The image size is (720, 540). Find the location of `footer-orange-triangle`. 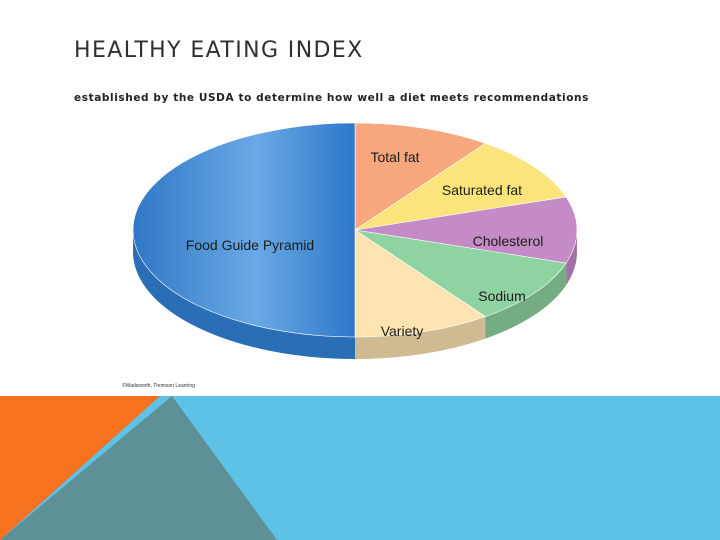

footer-orange-triangle is located at coordinates (80, 468).